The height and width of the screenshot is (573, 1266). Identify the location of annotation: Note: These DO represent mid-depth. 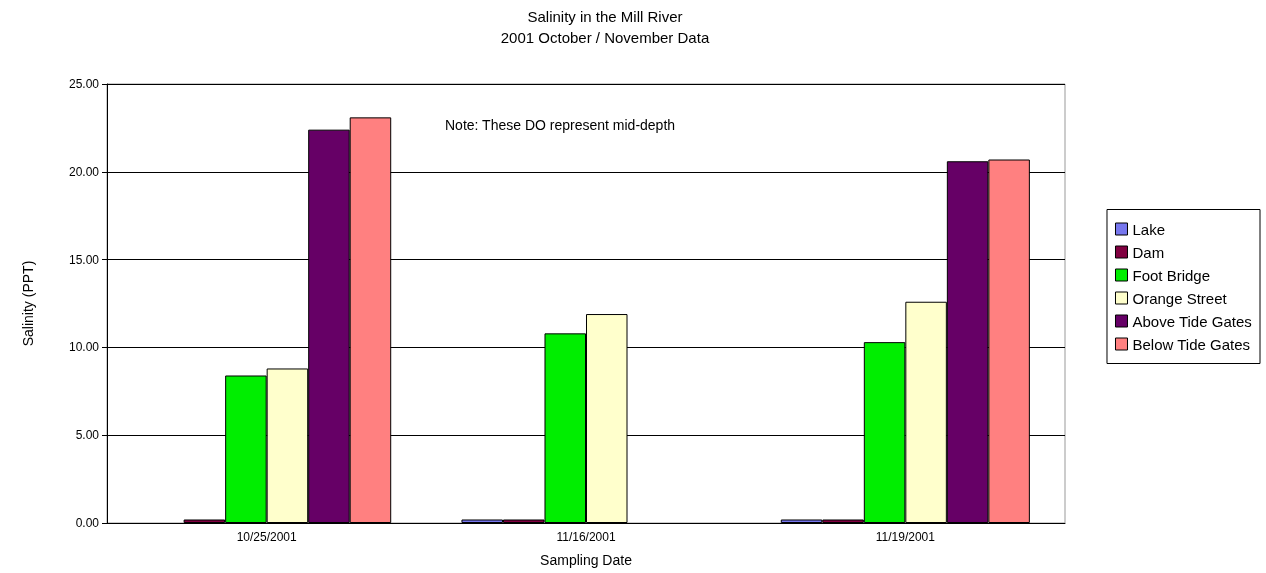
(560, 125).